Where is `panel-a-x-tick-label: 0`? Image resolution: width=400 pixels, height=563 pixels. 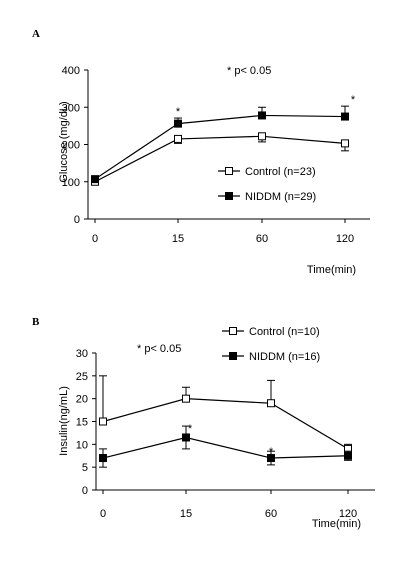
panel-a-x-tick-label: 0 is located at coordinates (95, 239).